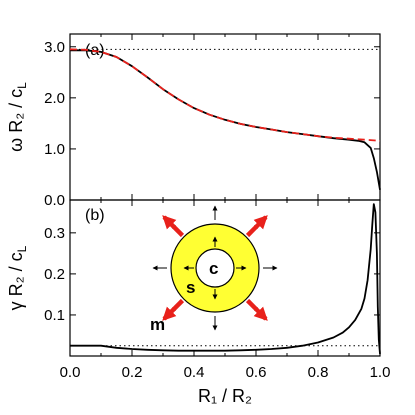 The height and width of the screenshot is (415, 415). Describe the element at coordinates (22, 85) in the screenshot. I see `panel-a-y-axis-title-sub: L` at that location.